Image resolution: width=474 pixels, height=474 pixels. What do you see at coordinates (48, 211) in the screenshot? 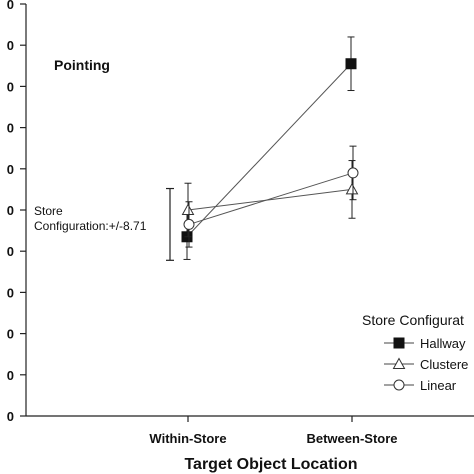
I see `annotation-text-line: Store` at bounding box center [48, 211].